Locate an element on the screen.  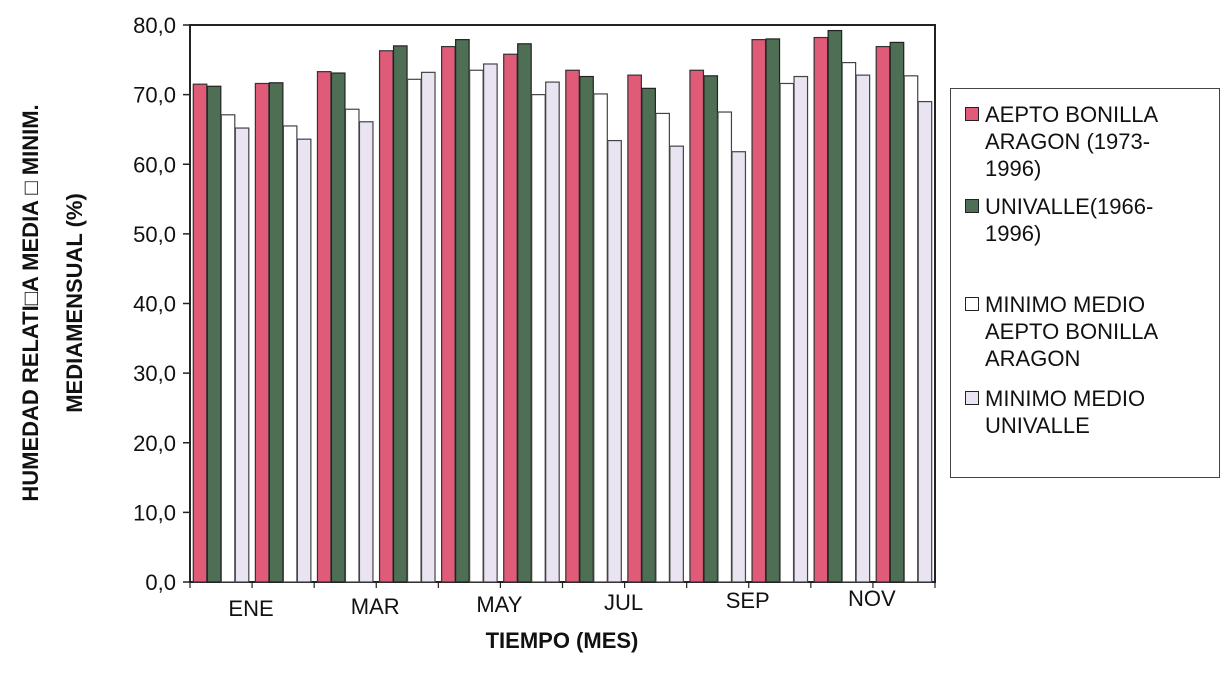
bar-2-jul is located at coordinates (586, 329).